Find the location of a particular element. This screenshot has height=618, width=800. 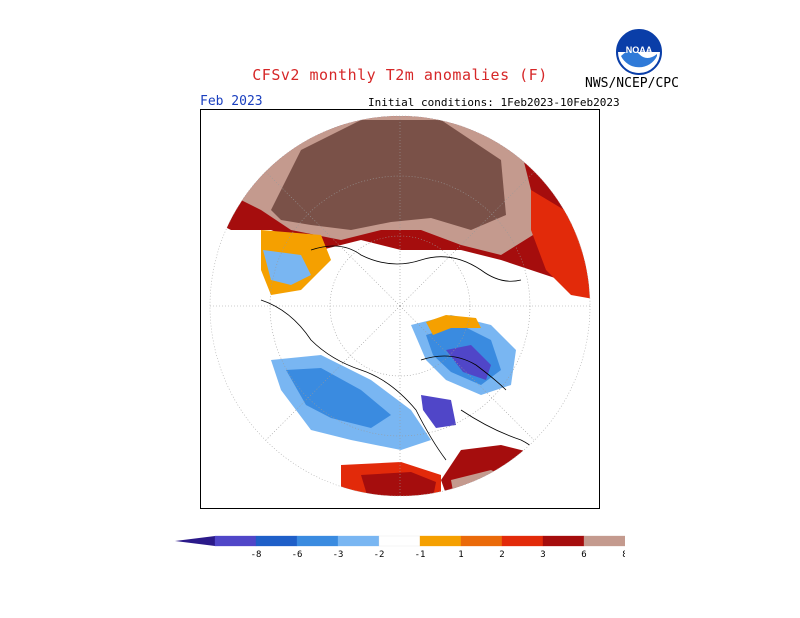

colorbar-tick-label: 1 is located at coordinates (460, 555).